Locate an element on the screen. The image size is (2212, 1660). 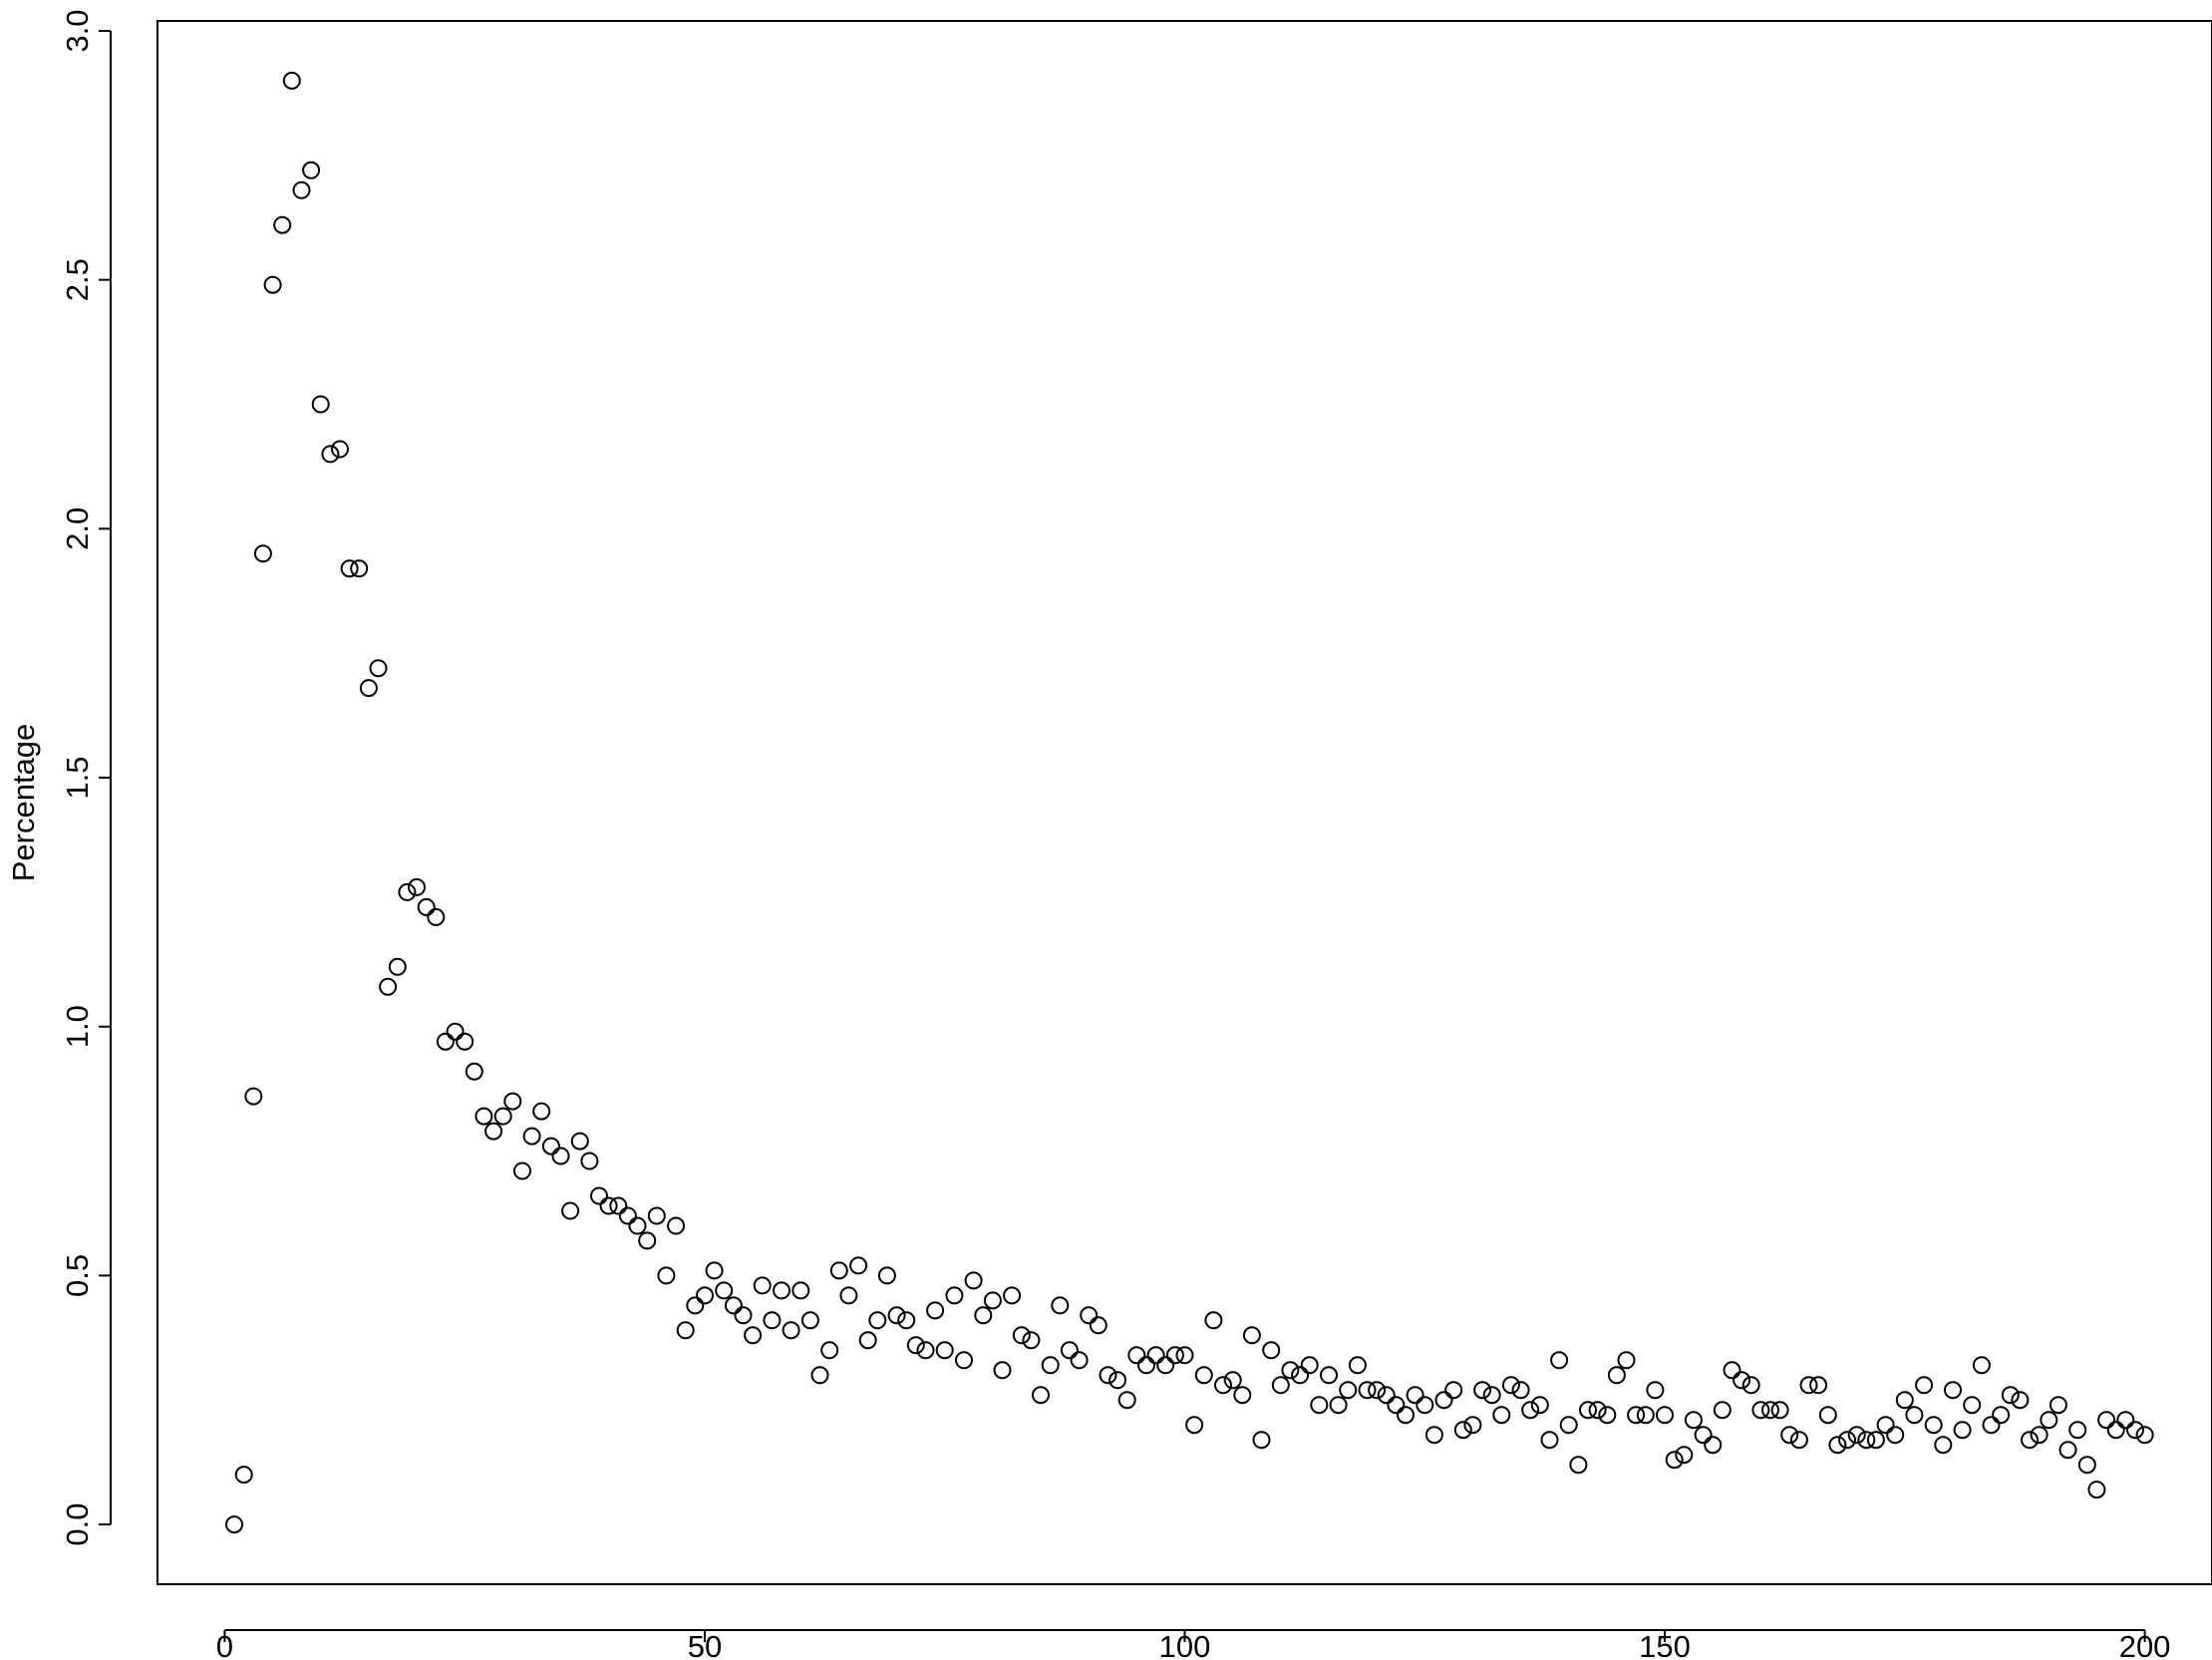
y-axis: 0.0 0.5 1.0 1.5 2.0 2.5 3.0 is located at coordinates (86, 777).